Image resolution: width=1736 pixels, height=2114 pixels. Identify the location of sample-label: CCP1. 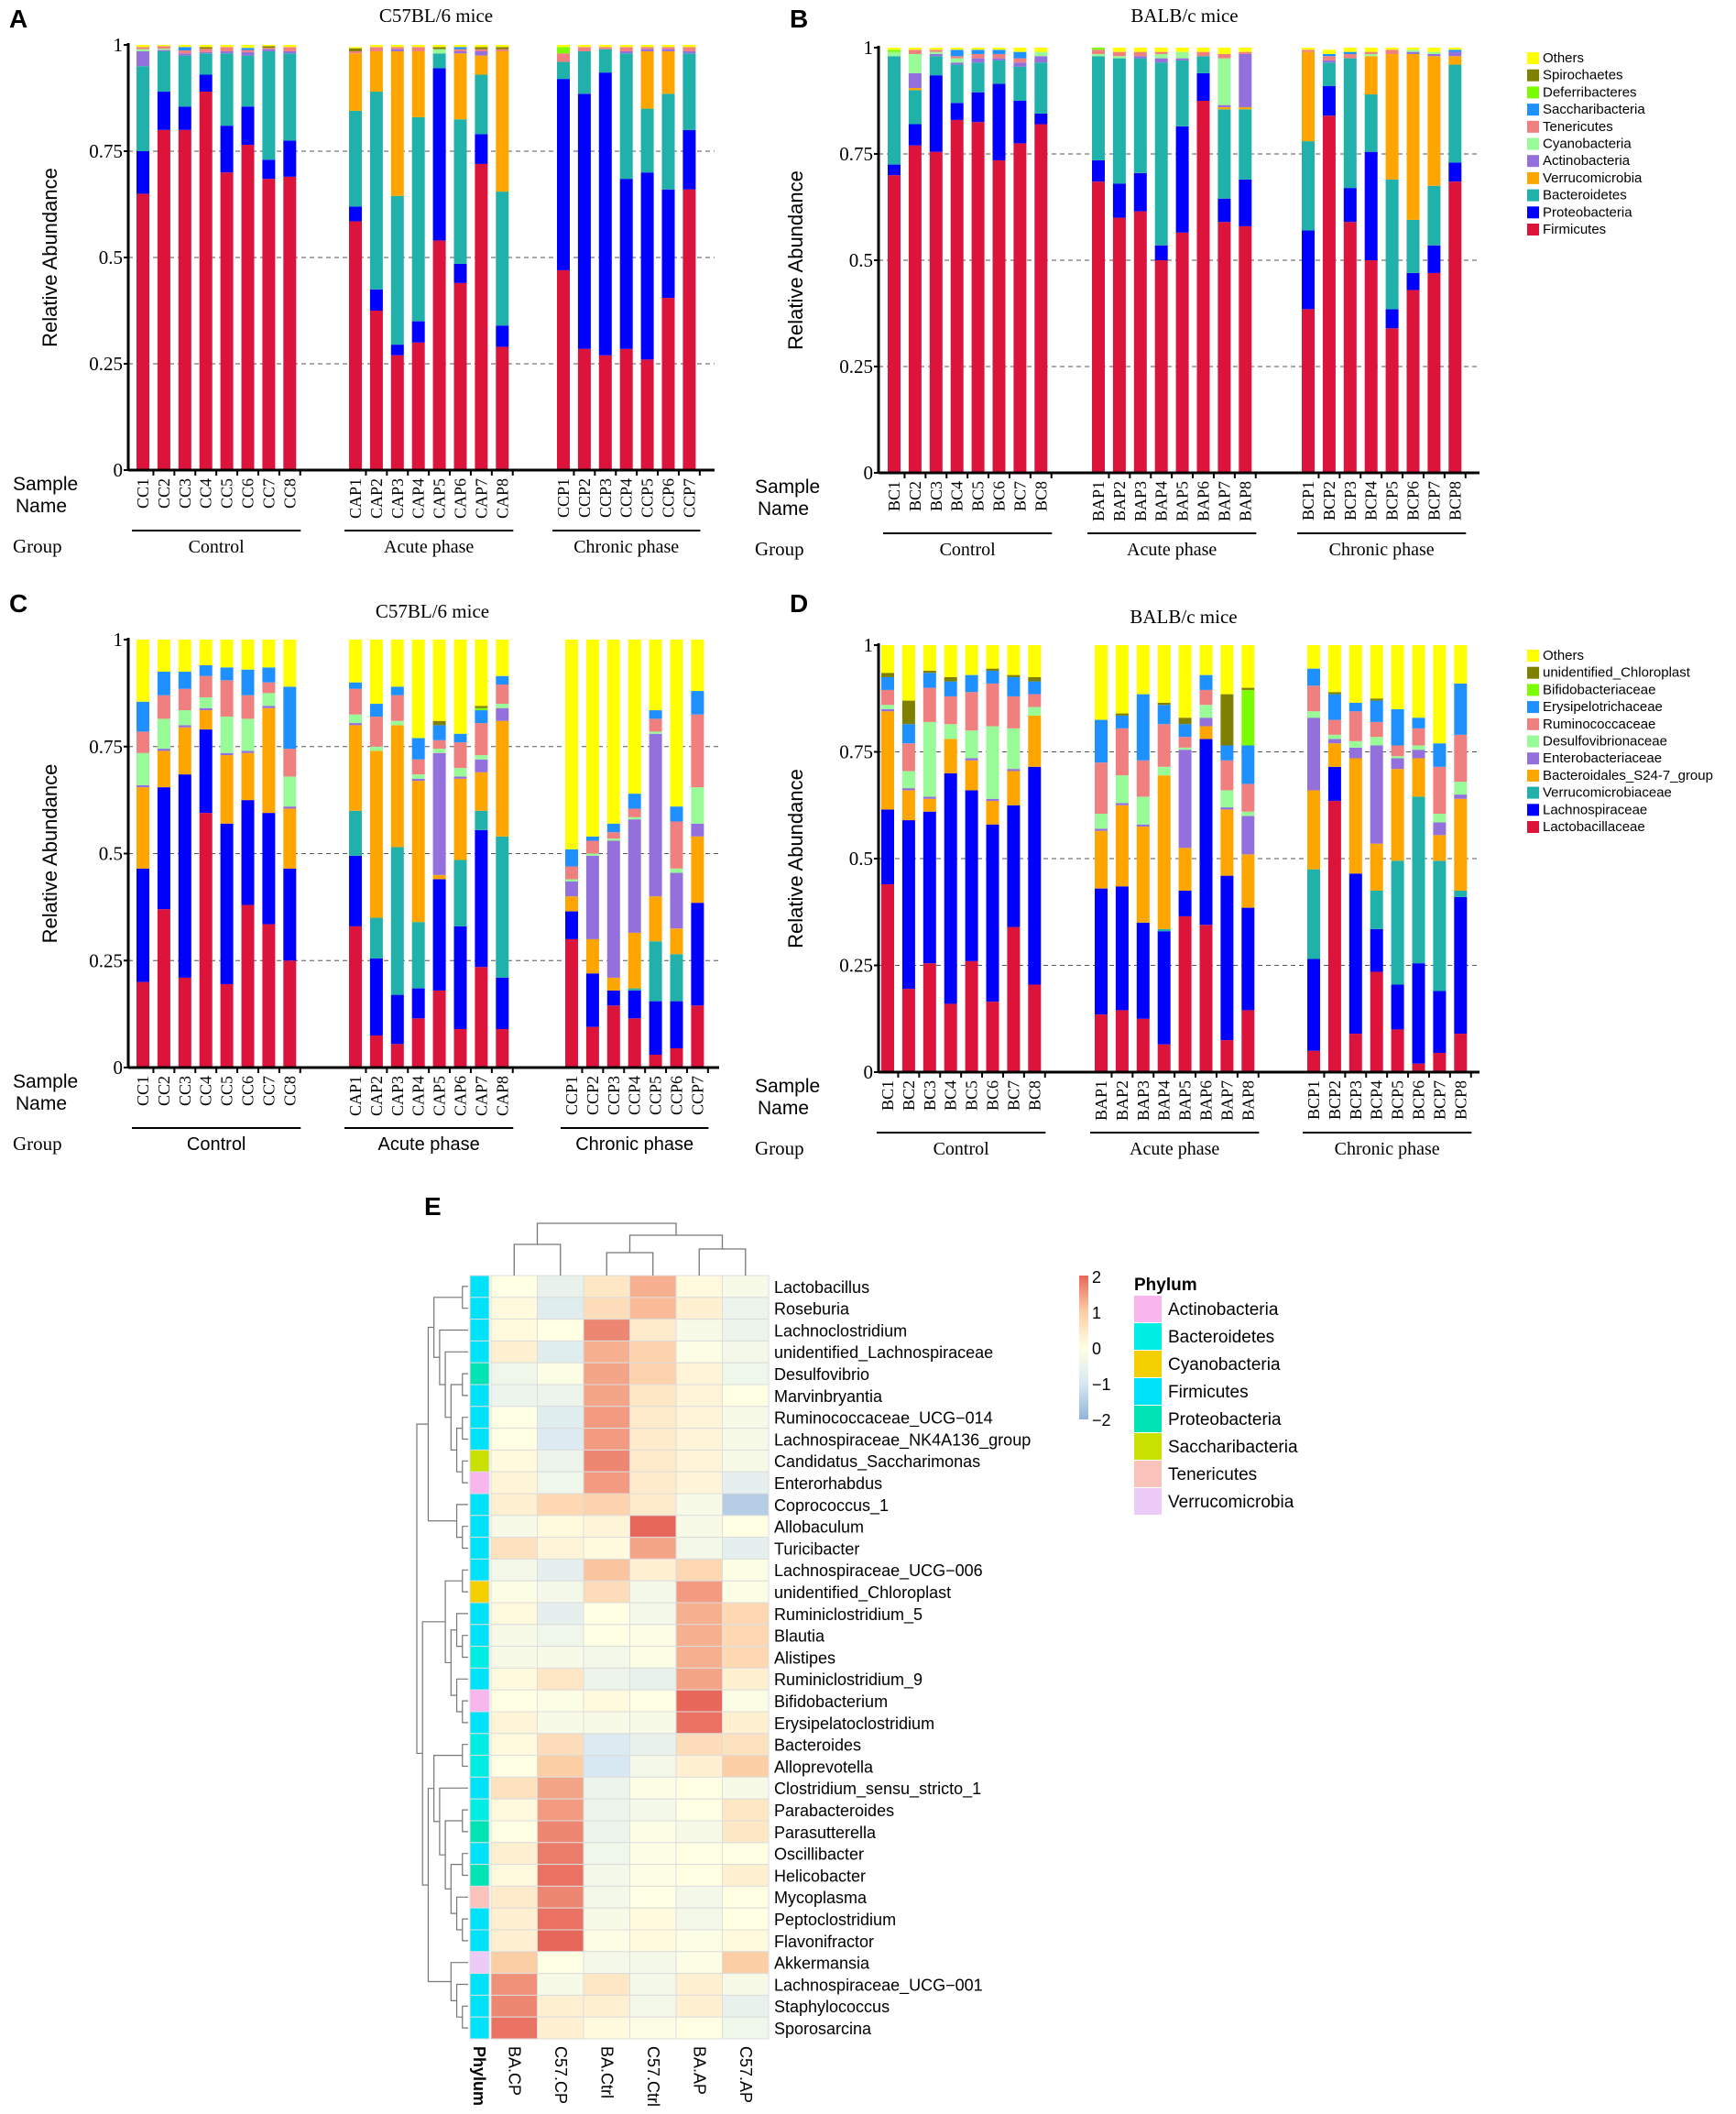
(571, 1095).